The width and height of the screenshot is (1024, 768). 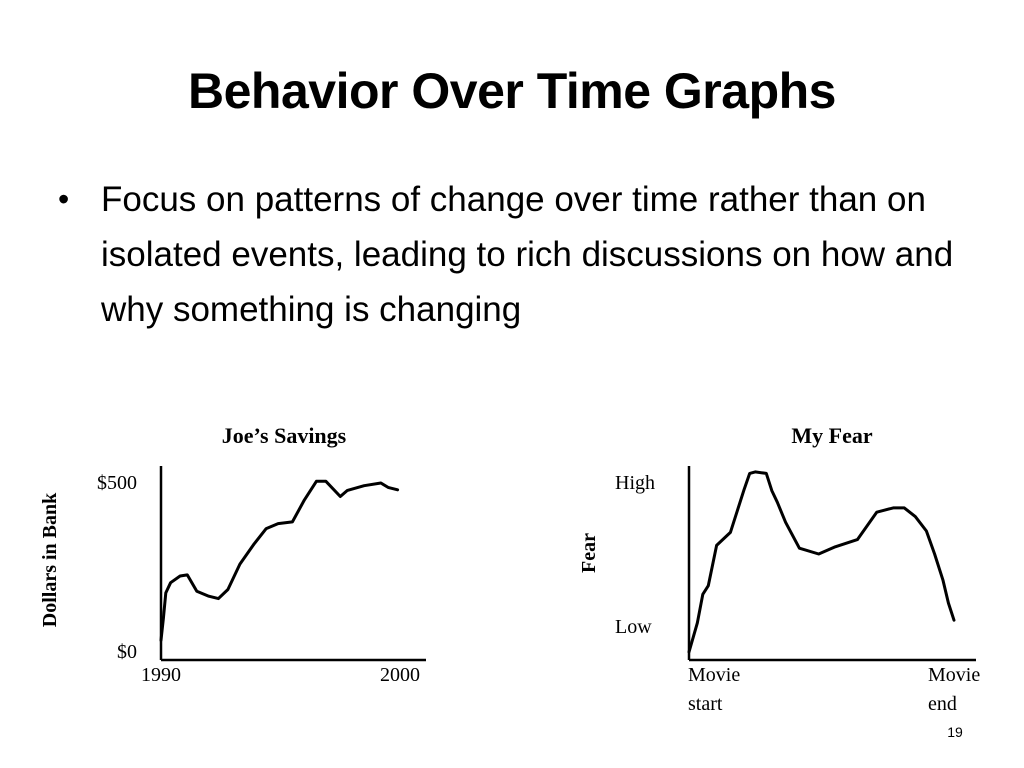 I want to click on savings-x-tick-start: 1990, so click(x=161, y=675).